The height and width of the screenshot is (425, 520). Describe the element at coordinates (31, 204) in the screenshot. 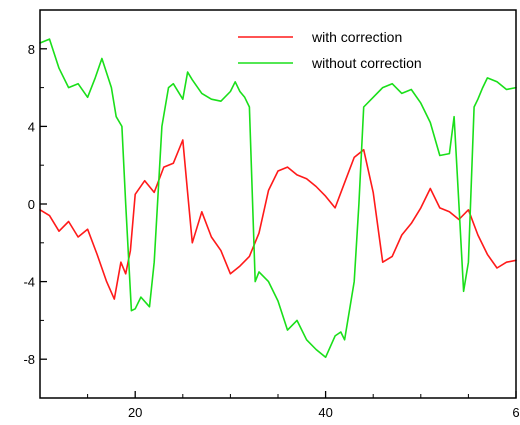

I see `y-tick-label: 0` at that location.